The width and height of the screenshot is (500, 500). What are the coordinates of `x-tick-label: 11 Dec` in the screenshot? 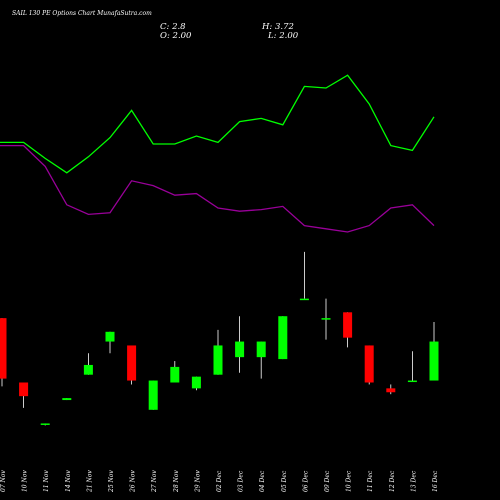 It's located at (370, 481).